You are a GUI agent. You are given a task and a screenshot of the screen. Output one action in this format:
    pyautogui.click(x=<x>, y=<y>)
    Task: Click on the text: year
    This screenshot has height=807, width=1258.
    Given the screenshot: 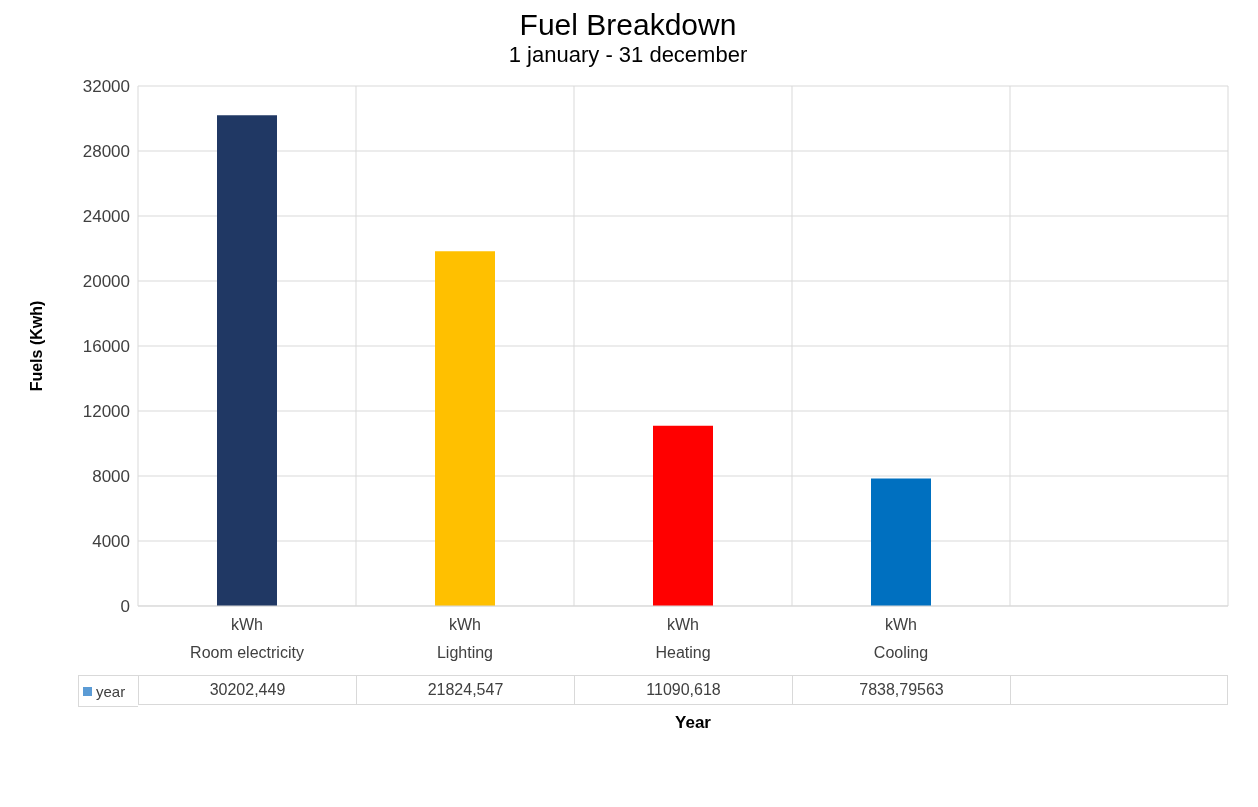 What is the action you would take?
    pyautogui.click(x=108, y=691)
    